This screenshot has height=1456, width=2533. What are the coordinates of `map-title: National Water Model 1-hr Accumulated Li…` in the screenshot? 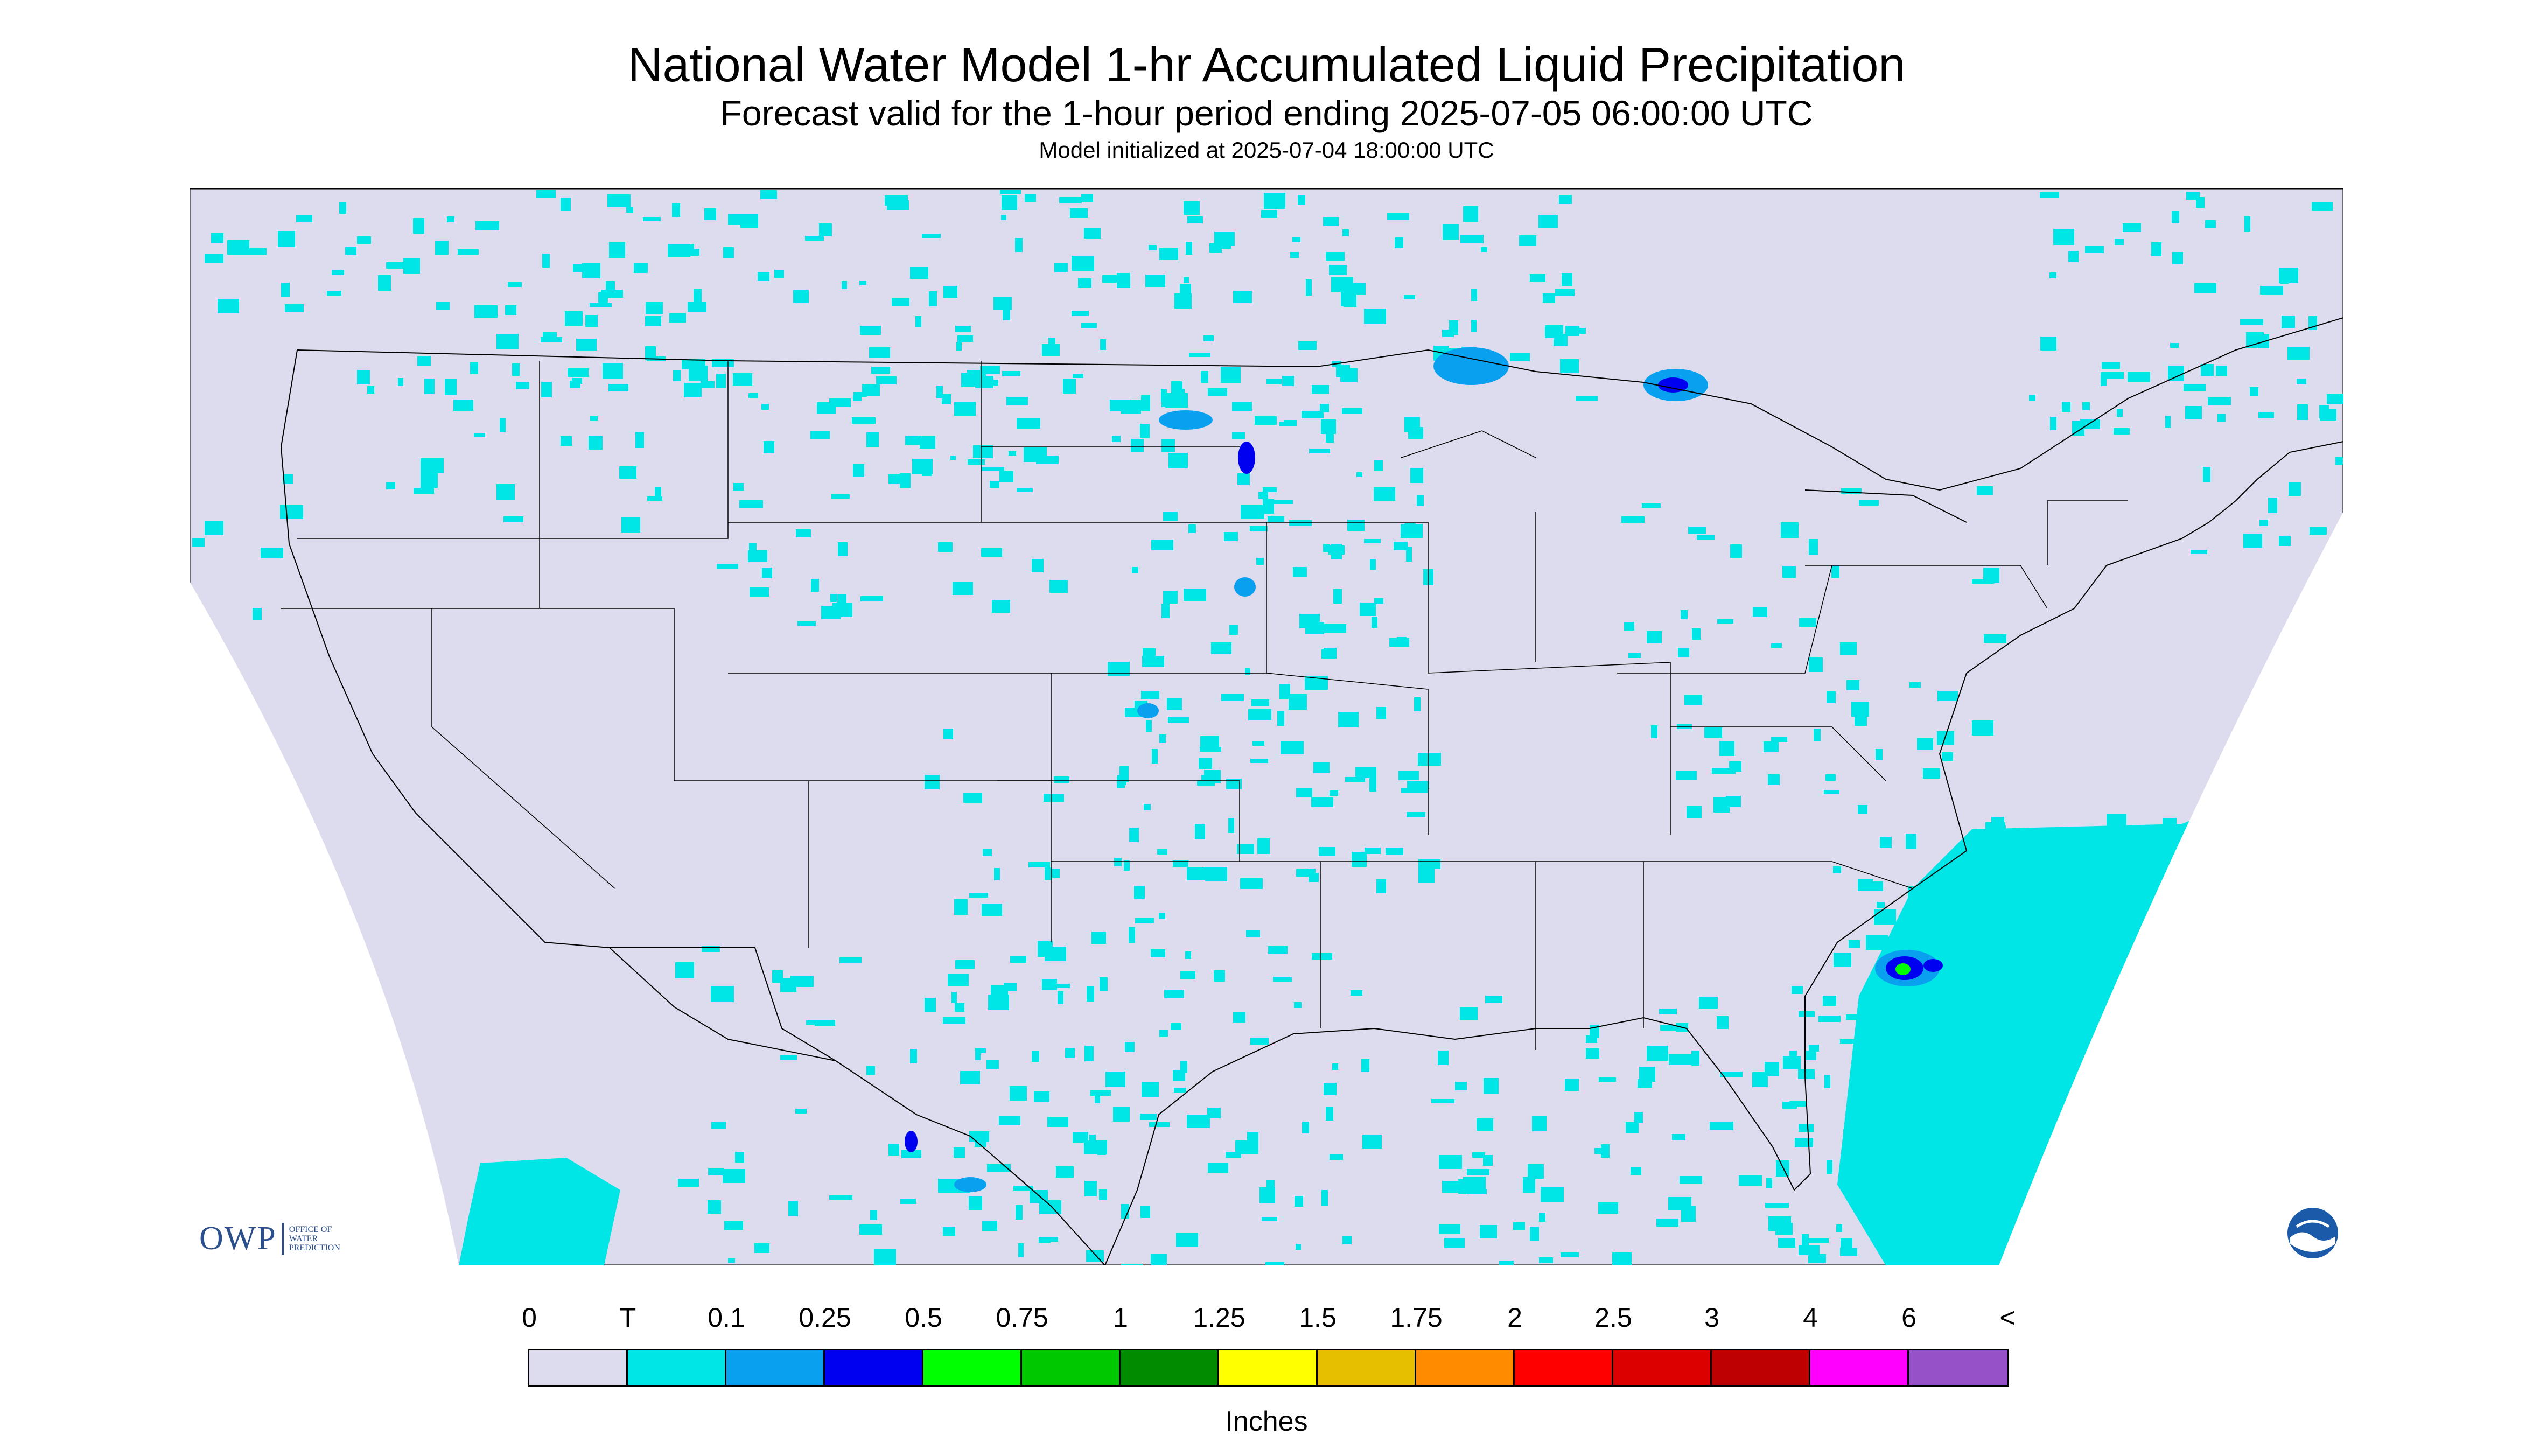 It's located at (1266, 65).